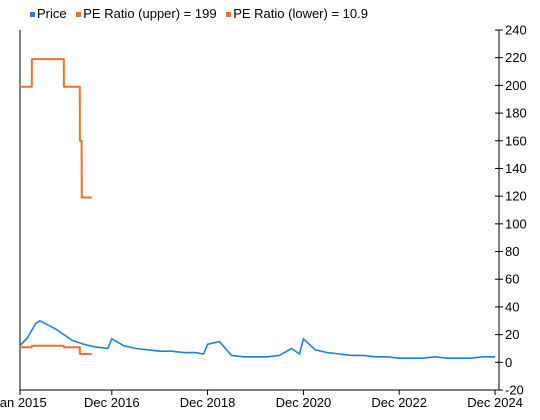 This screenshot has width=540, height=420. What do you see at coordinates (516, 223) in the screenshot?
I see `y-tick-label: 100` at bounding box center [516, 223].